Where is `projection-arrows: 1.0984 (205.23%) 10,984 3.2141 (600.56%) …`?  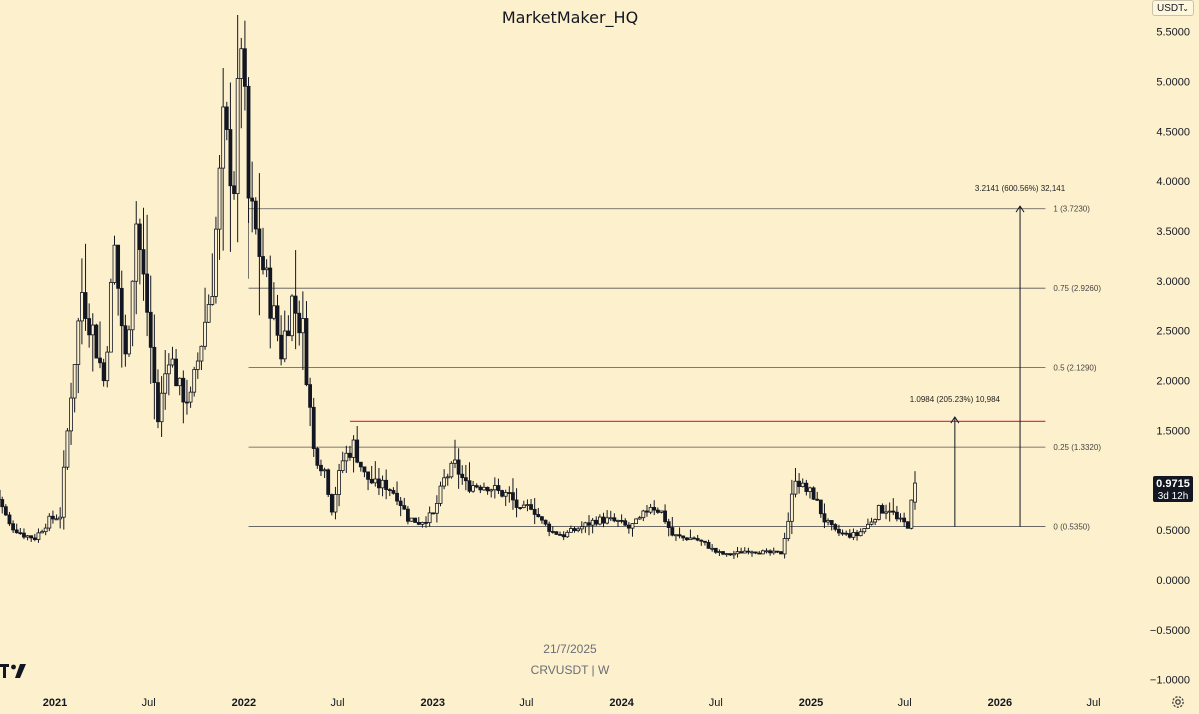 projection-arrows: 1.0984 (205.23%) 10,984 3.2141 (600.56%) … is located at coordinates (988, 355).